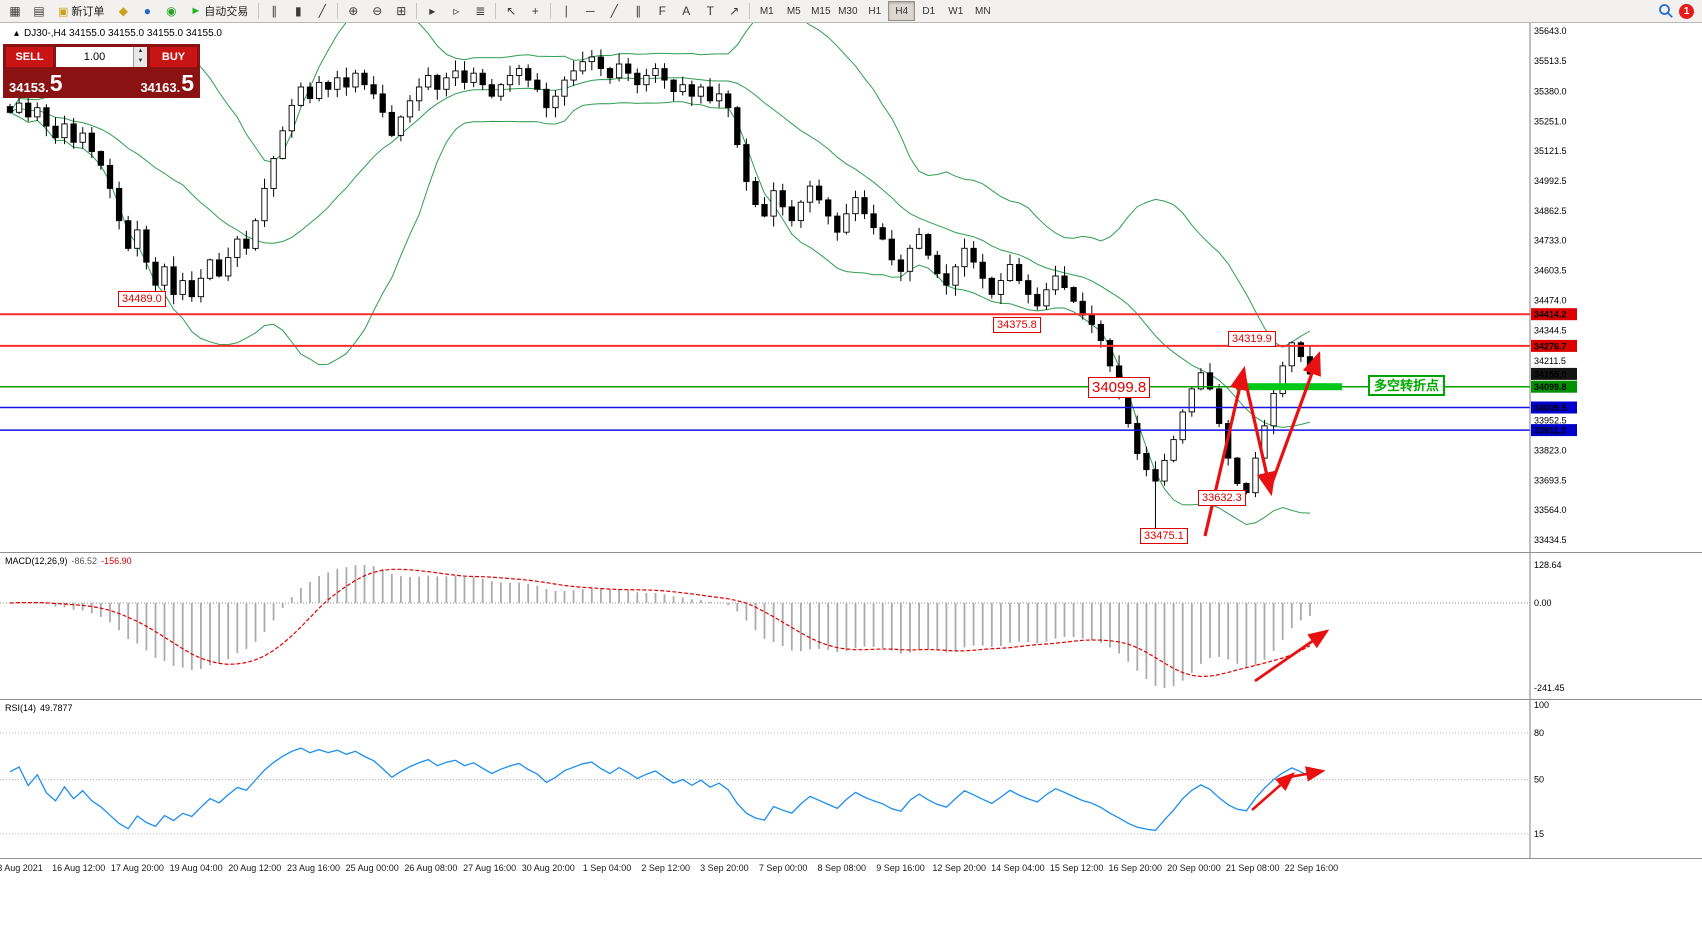 The height and width of the screenshot is (944, 1702). Describe the element at coordinates (431, 868) in the screenshot. I see `time-label: 26 Aug 08:00` at that location.